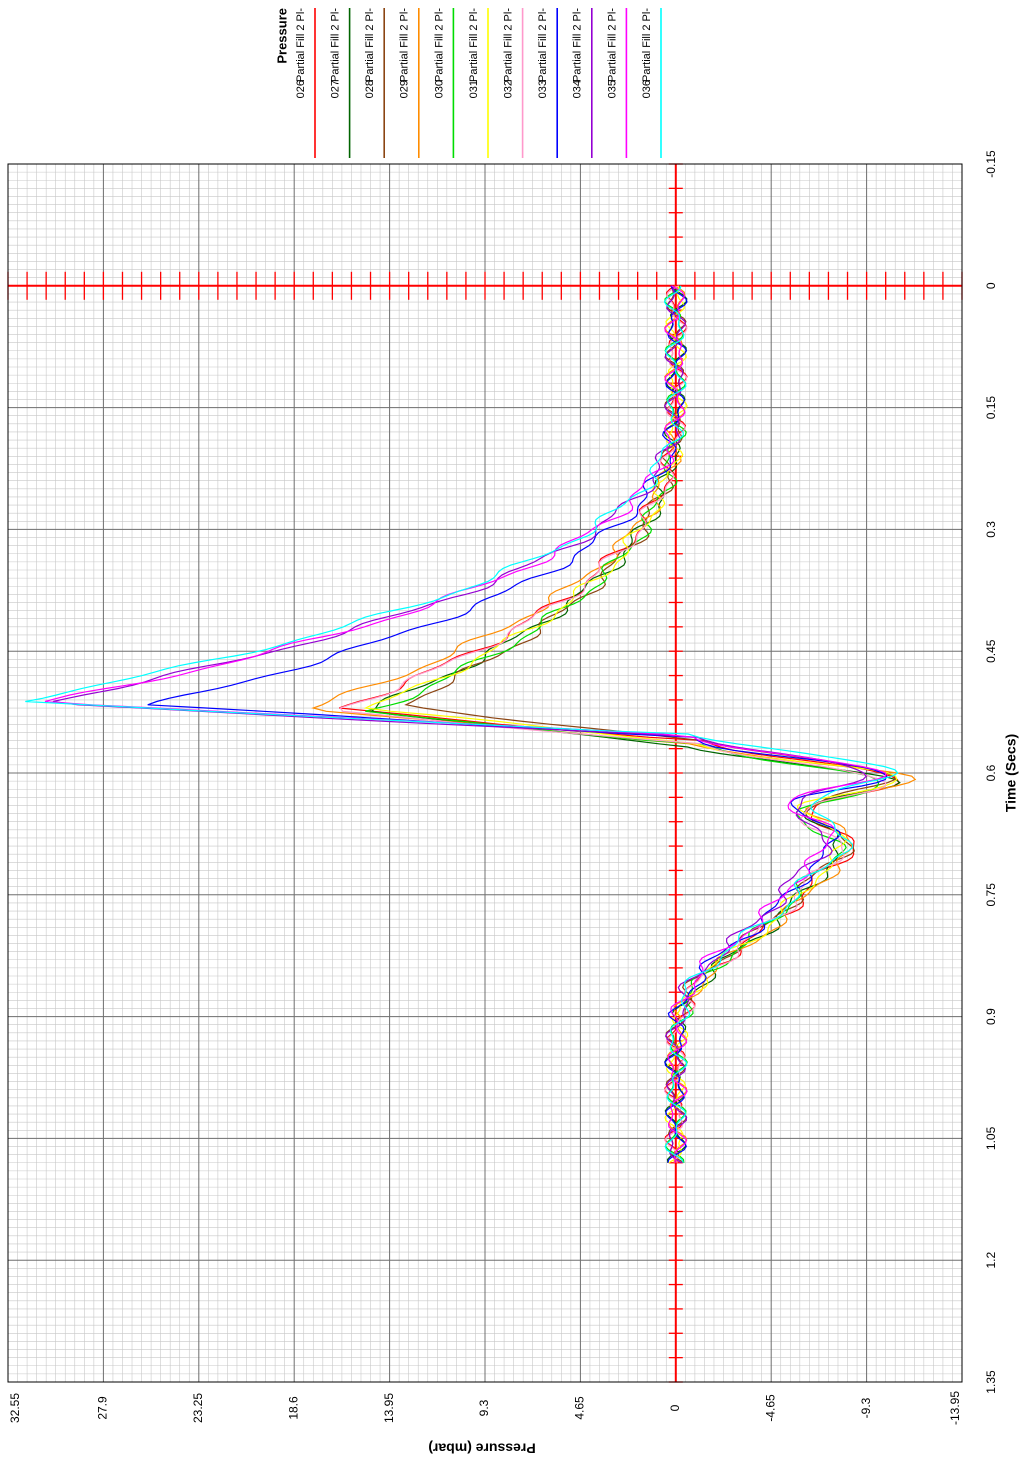 This screenshot has height=1465, width=1021. I want to click on y-axis-title: Pressure (mbar), so click(481, 1448).